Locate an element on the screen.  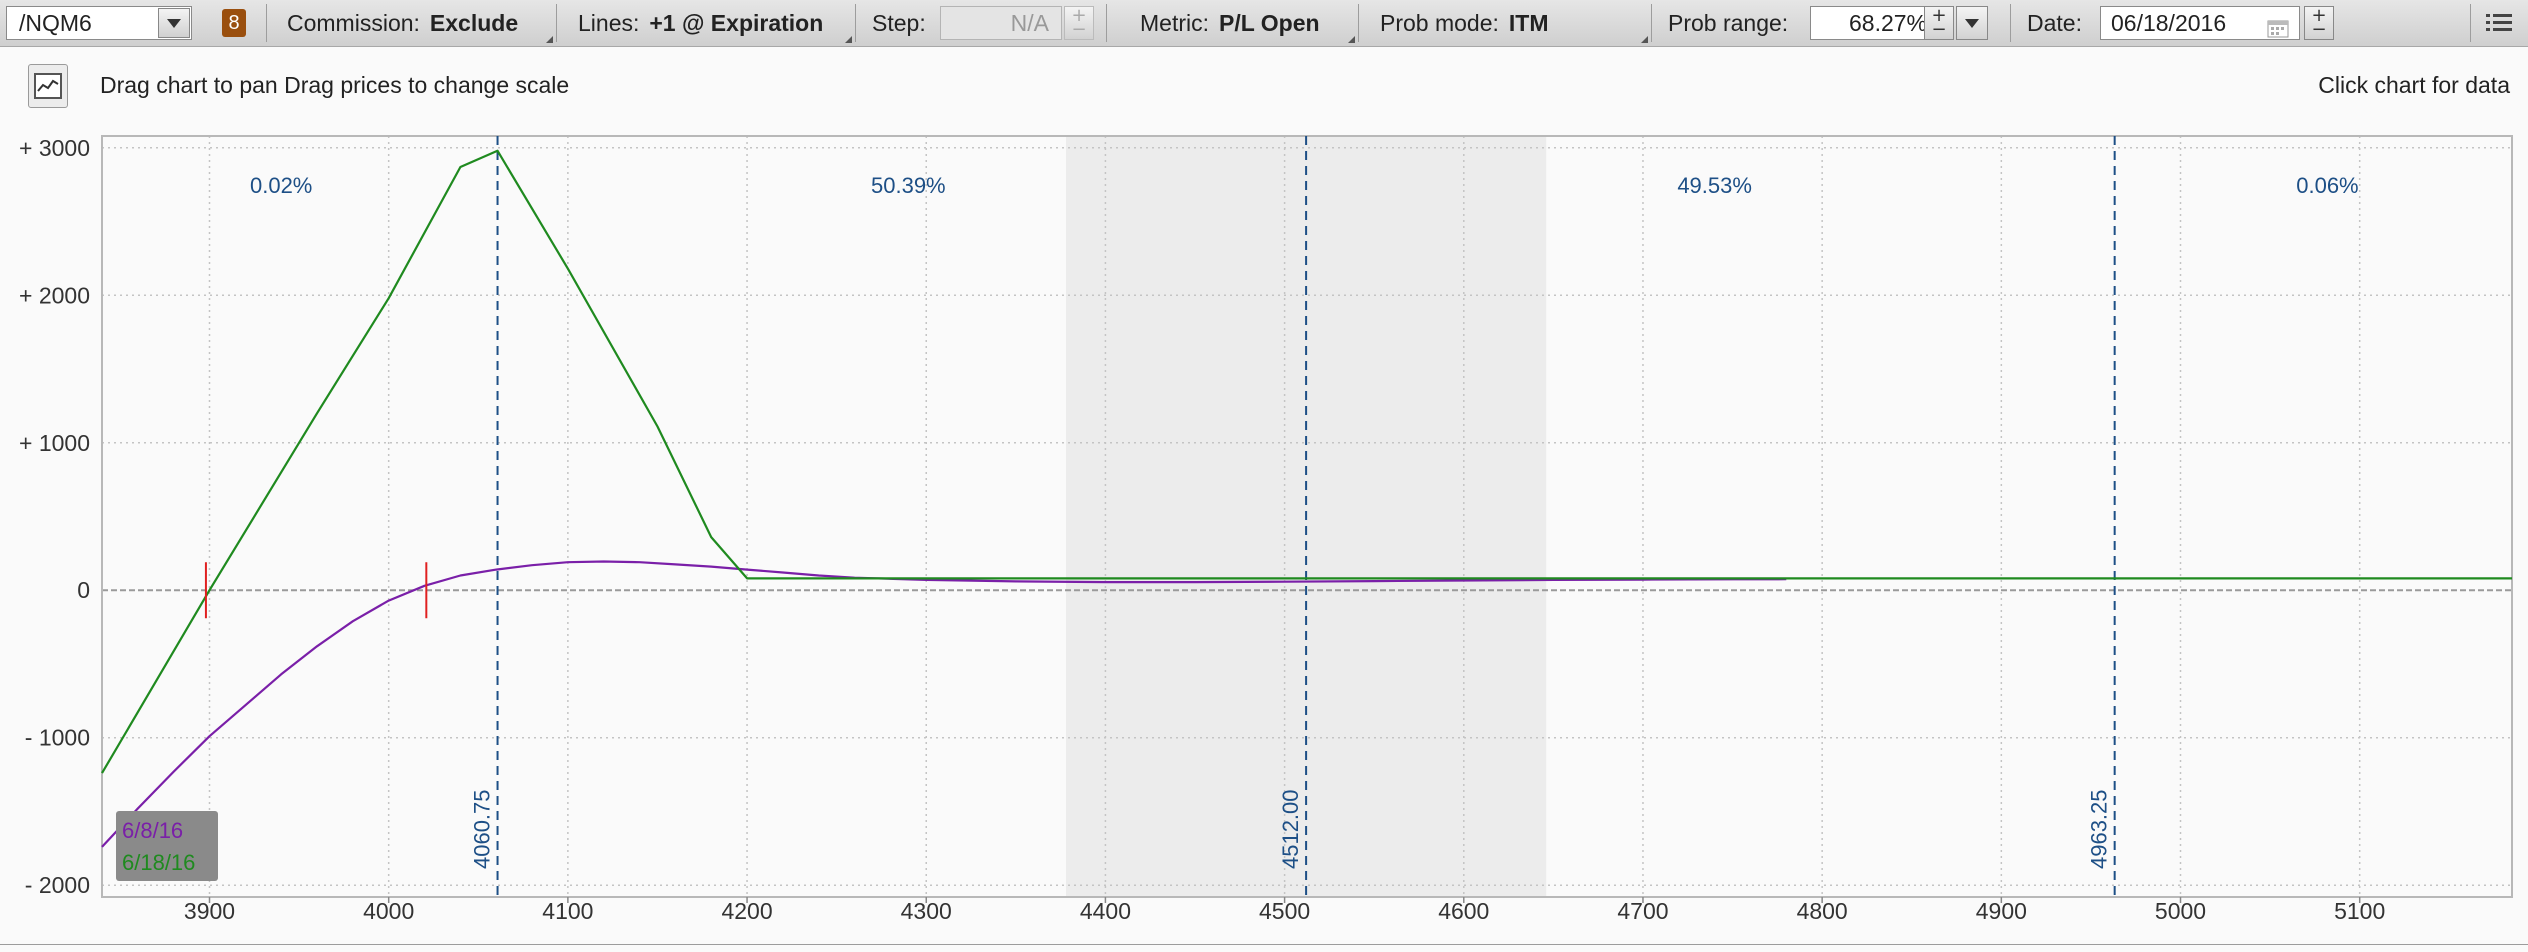
x-tick-label: 5000 is located at coordinates (2180, 911).